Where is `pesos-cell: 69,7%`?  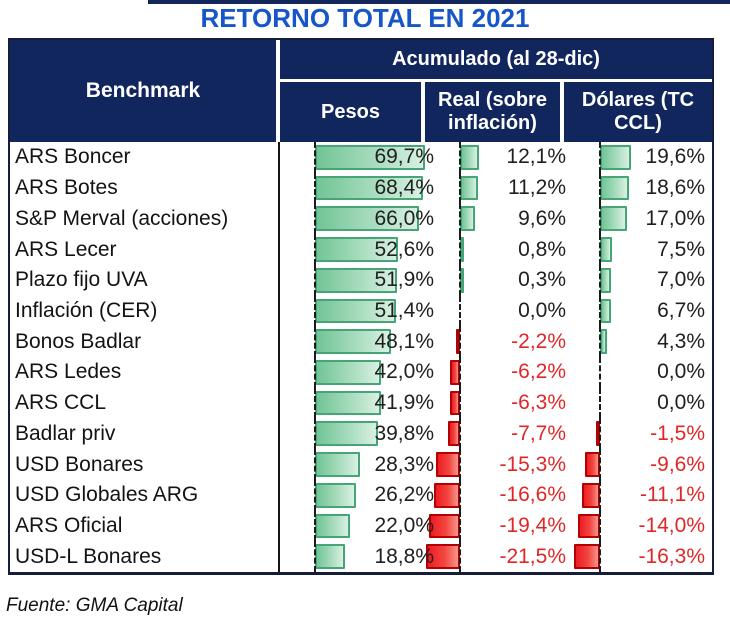 pesos-cell: 69,7% is located at coordinates (387, 157).